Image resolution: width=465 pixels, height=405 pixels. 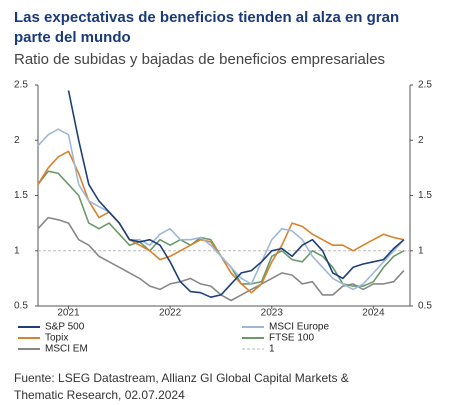 I want to click on legend-label: Topix, so click(x=56, y=338).